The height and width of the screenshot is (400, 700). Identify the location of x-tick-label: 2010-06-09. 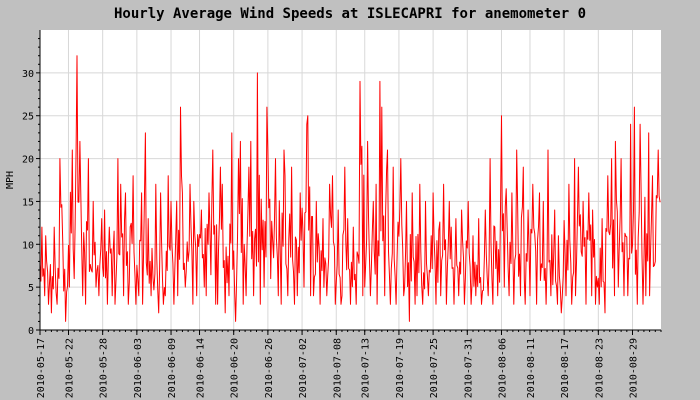
(172, 368).